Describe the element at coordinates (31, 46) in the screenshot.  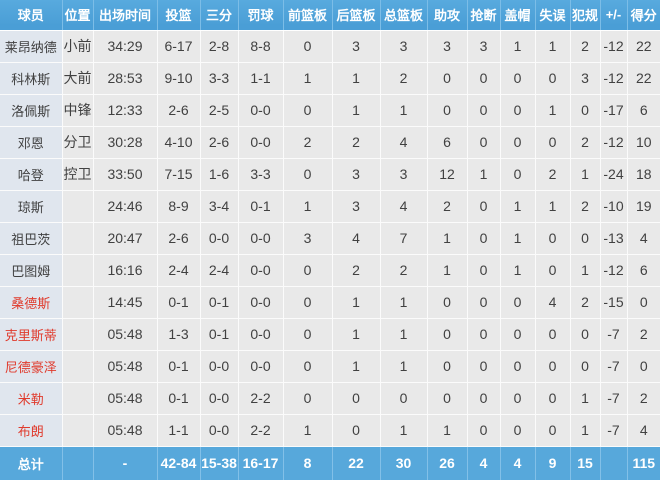
I see `cell-player: 莱昂纳德` at that location.